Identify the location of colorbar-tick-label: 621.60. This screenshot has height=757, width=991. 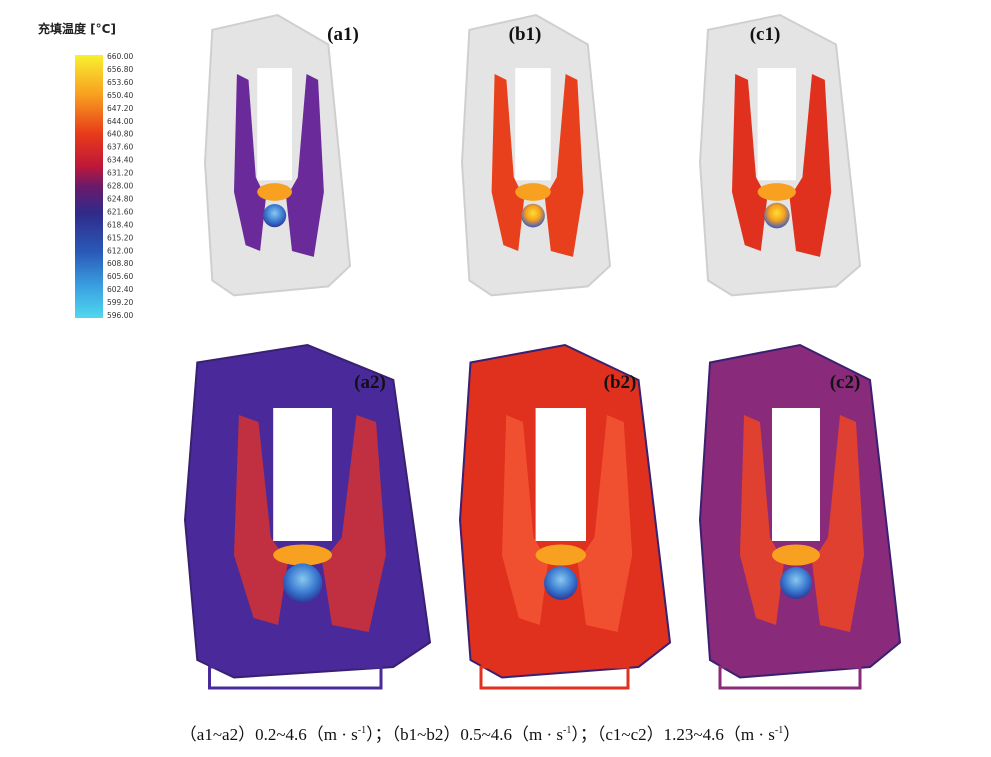
(120, 211).